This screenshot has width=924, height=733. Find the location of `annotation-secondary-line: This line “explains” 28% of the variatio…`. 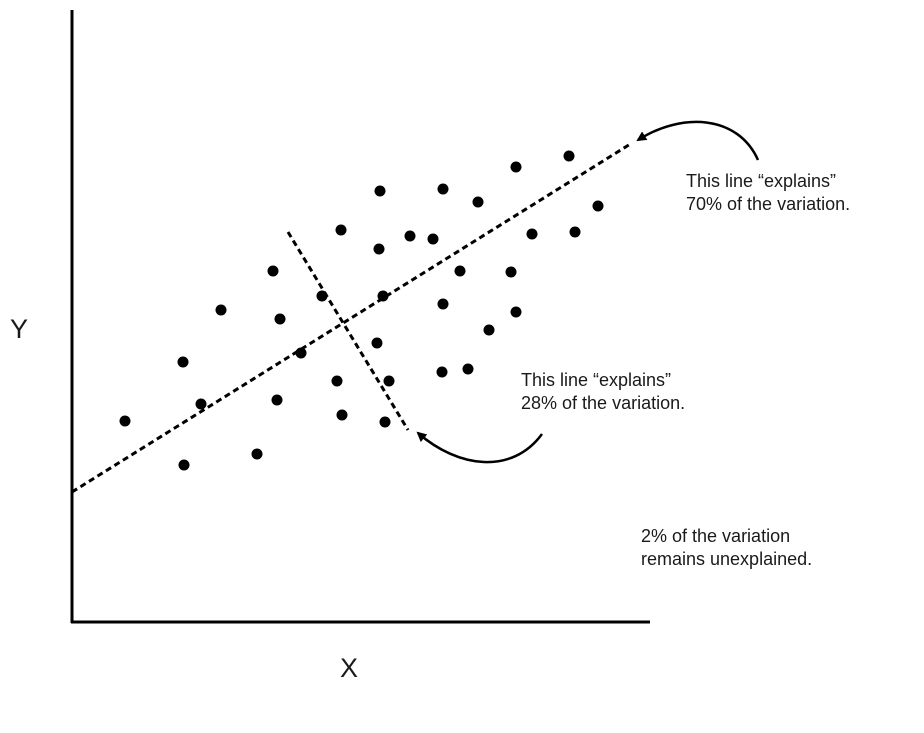

annotation-secondary-line: This line “explains” 28% of the variatio… is located at coordinates (603, 392).